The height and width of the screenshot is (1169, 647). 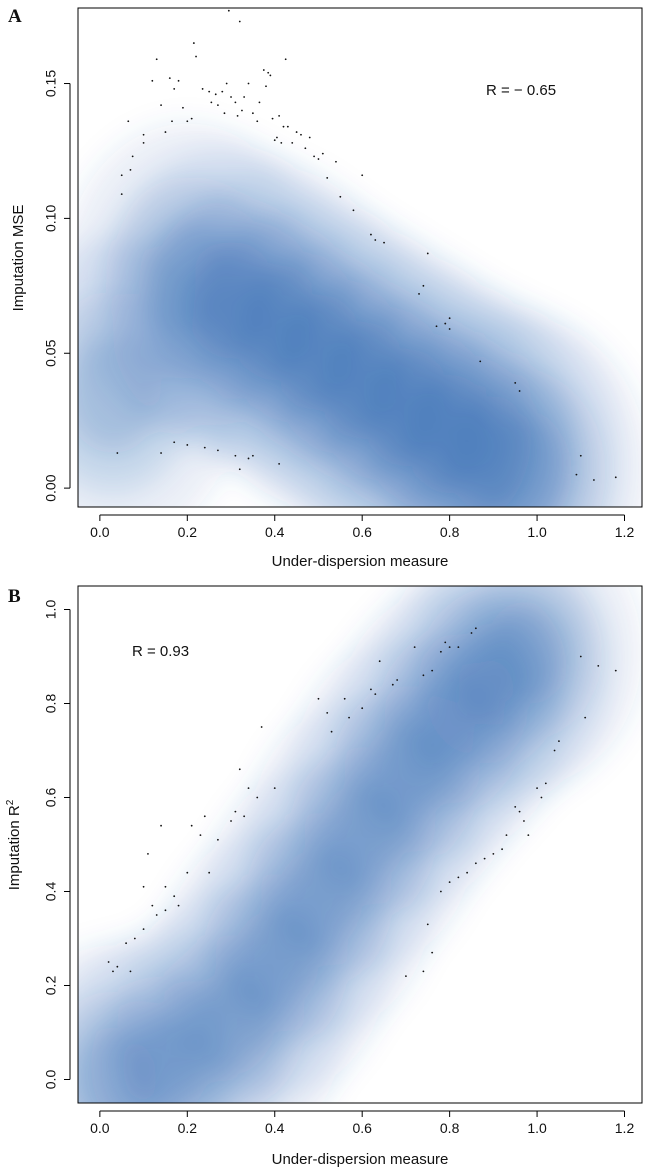 I want to click on y-axis-title-b: Imputation R2, so click(x=14, y=844).